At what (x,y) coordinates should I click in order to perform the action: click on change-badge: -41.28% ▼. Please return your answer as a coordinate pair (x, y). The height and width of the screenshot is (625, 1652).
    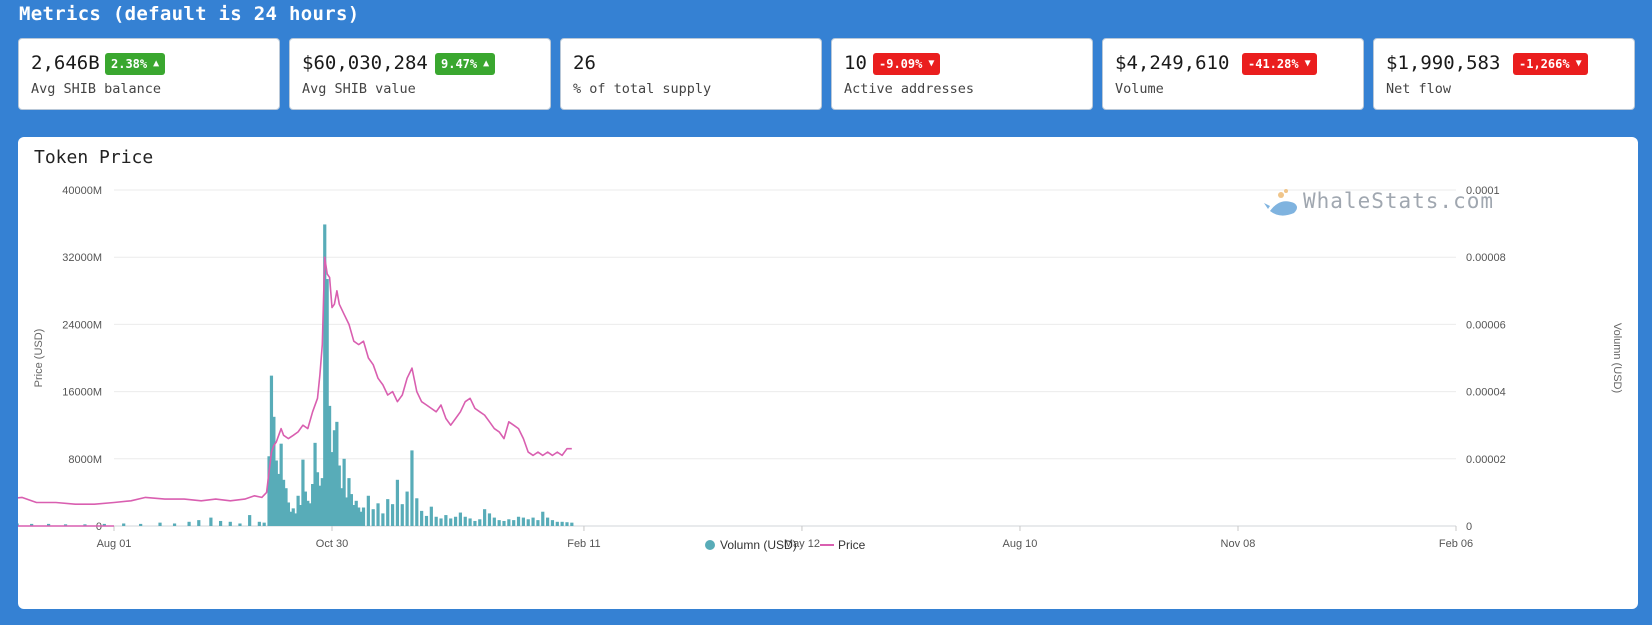
    Looking at the image, I should click on (1279, 64).